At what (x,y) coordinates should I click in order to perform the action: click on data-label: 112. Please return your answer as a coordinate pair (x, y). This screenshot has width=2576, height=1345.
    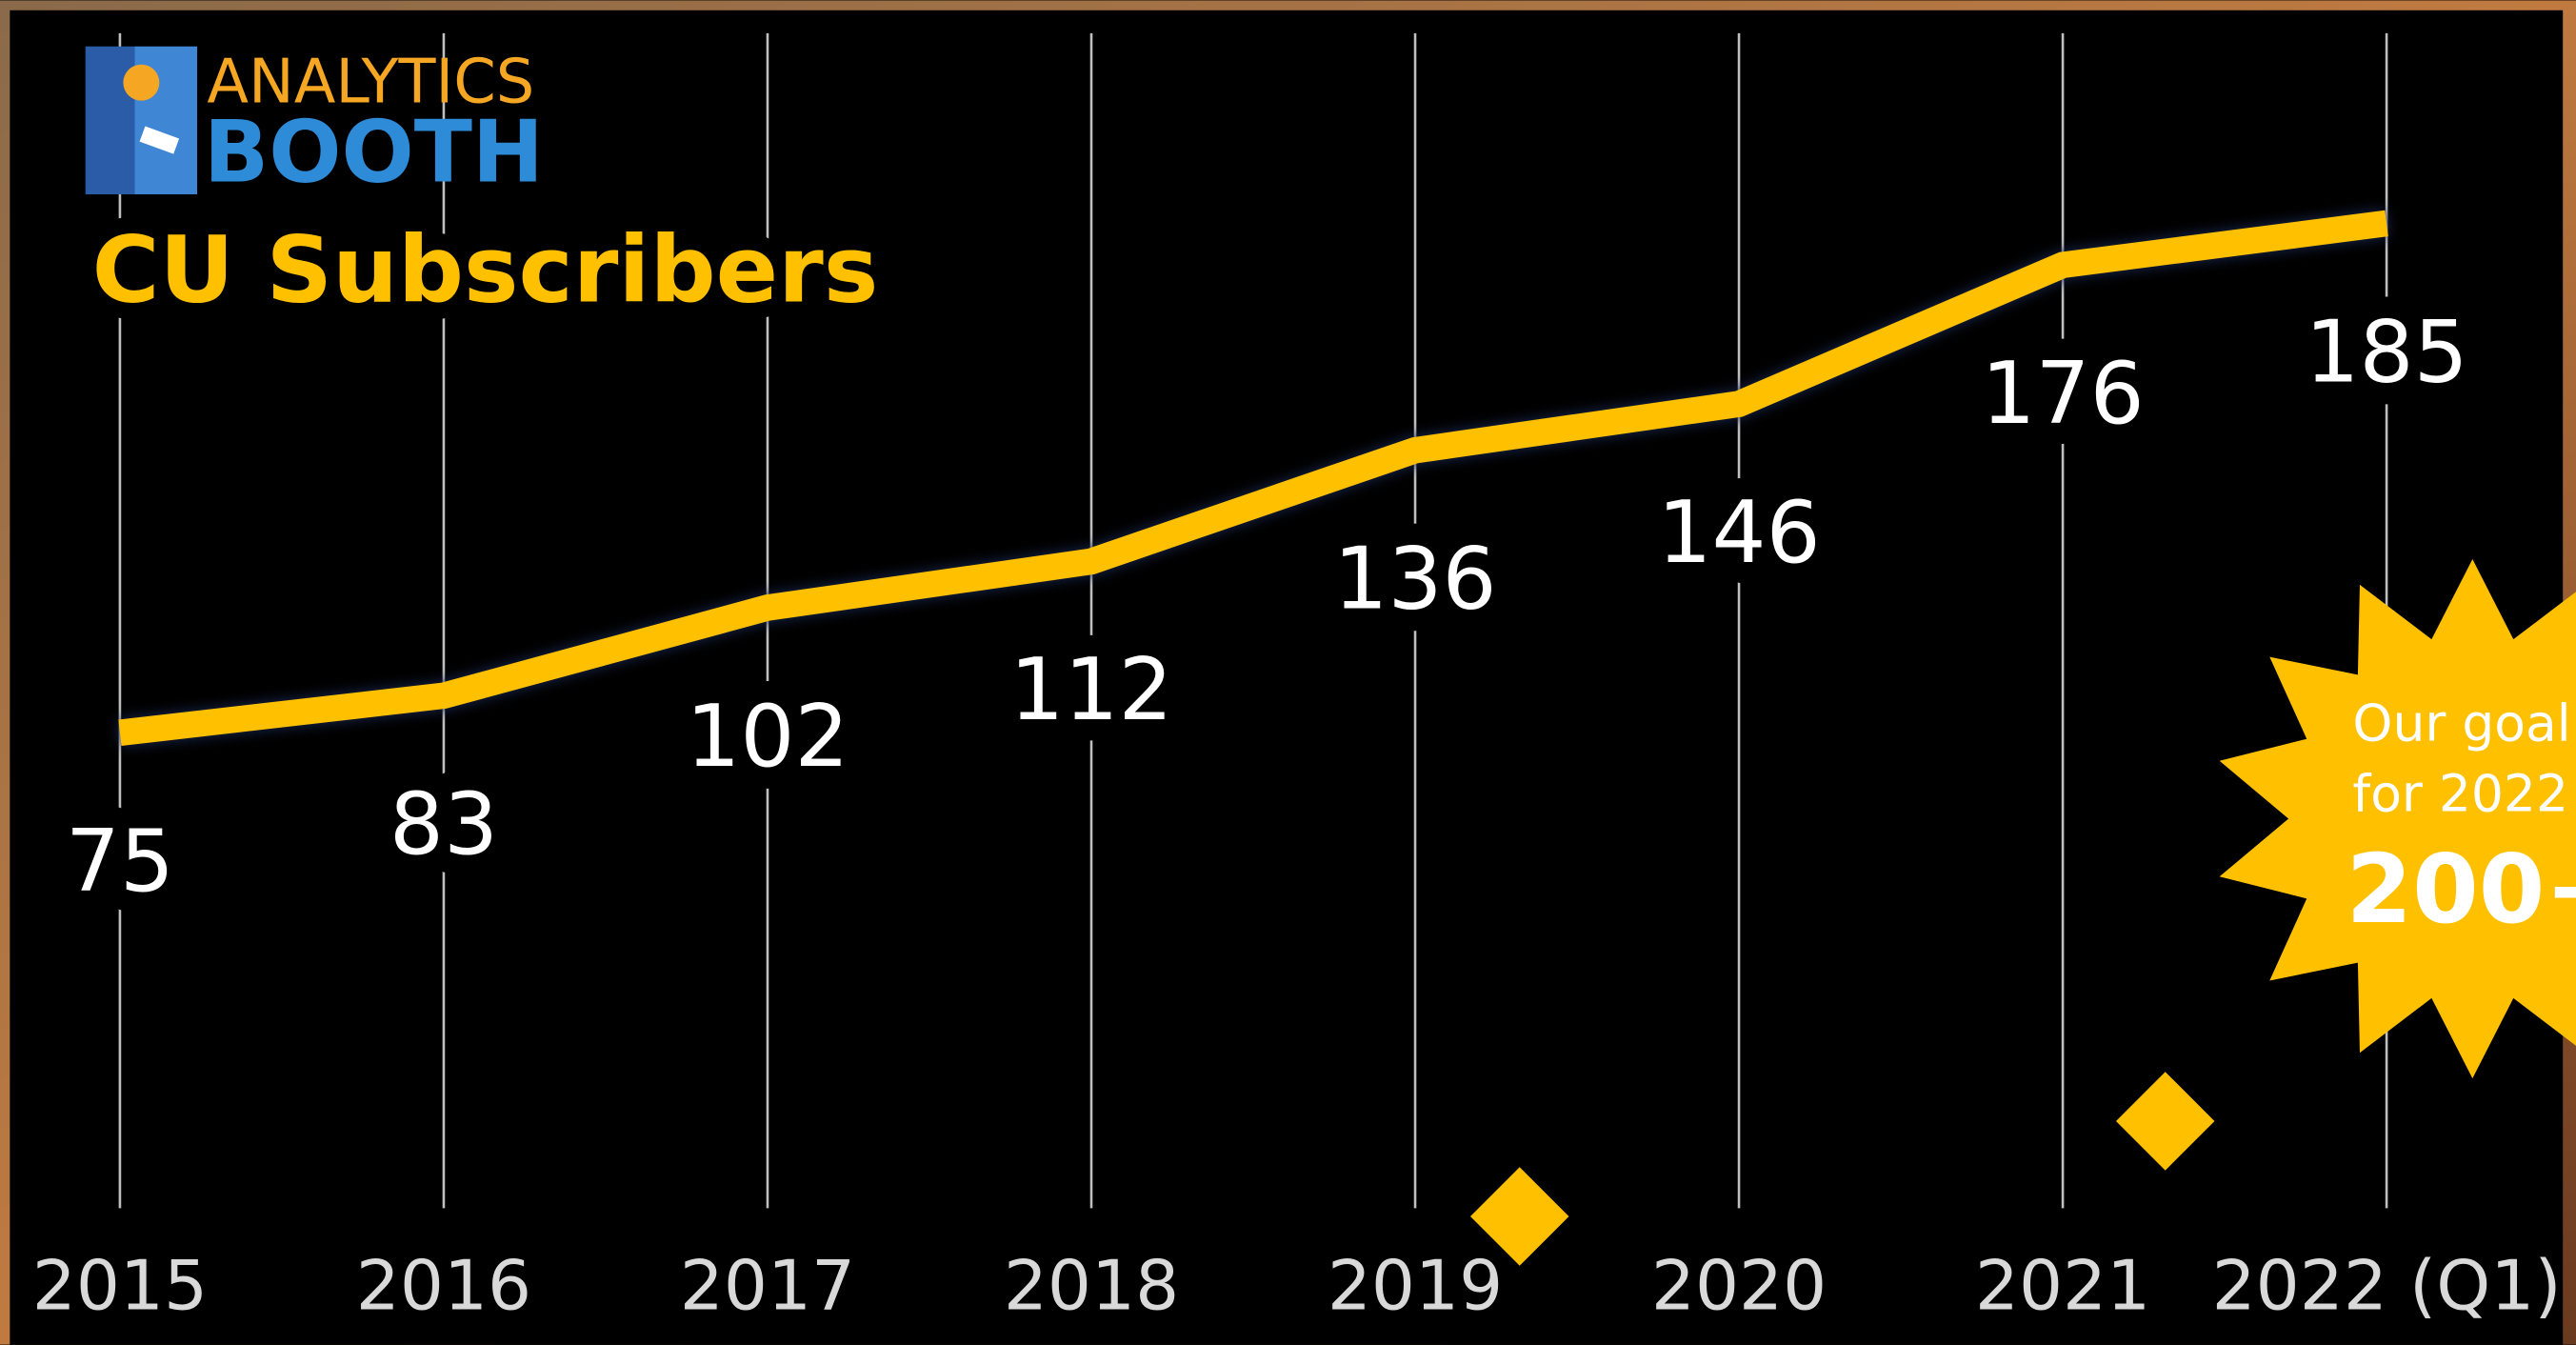
    Looking at the image, I should click on (1090, 691).